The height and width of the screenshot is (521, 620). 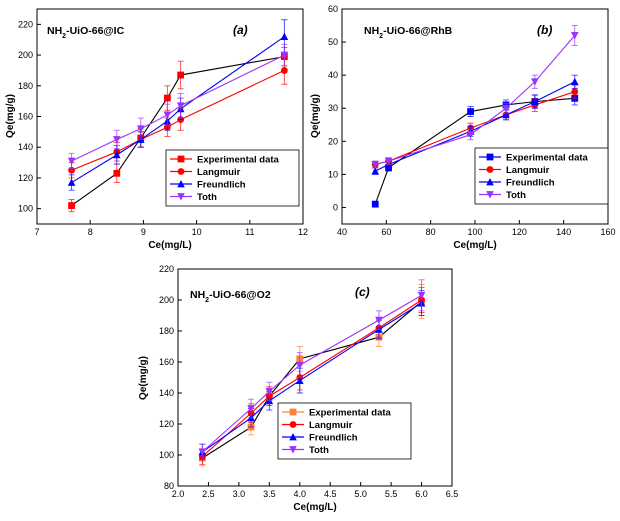 What do you see at coordinates (25, 86) in the screenshot?
I see `panel-a-ytick-label: 180` at bounding box center [25, 86].